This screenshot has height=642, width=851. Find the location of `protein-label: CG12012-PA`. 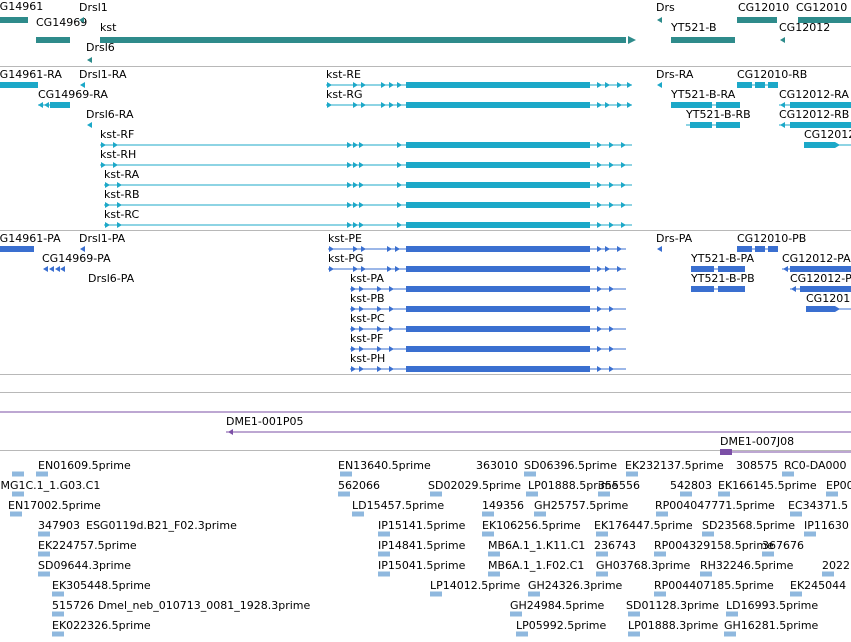

protein-label: CG12012-PA is located at coordinates (816, 258).